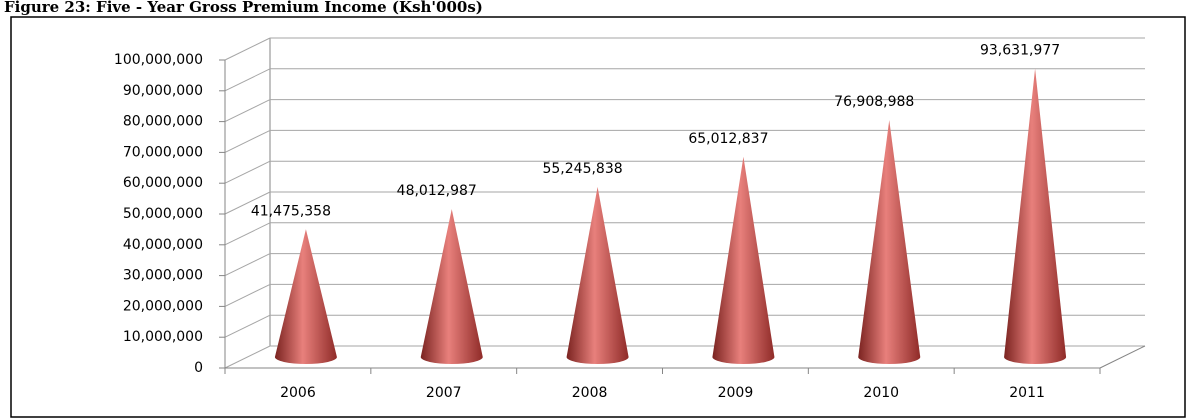 The width and height of the screenshot is (1186, 418). Describe the element at coordinates (444, 393) in the screenshot. I see `x-tick-label: 2007` at that location.